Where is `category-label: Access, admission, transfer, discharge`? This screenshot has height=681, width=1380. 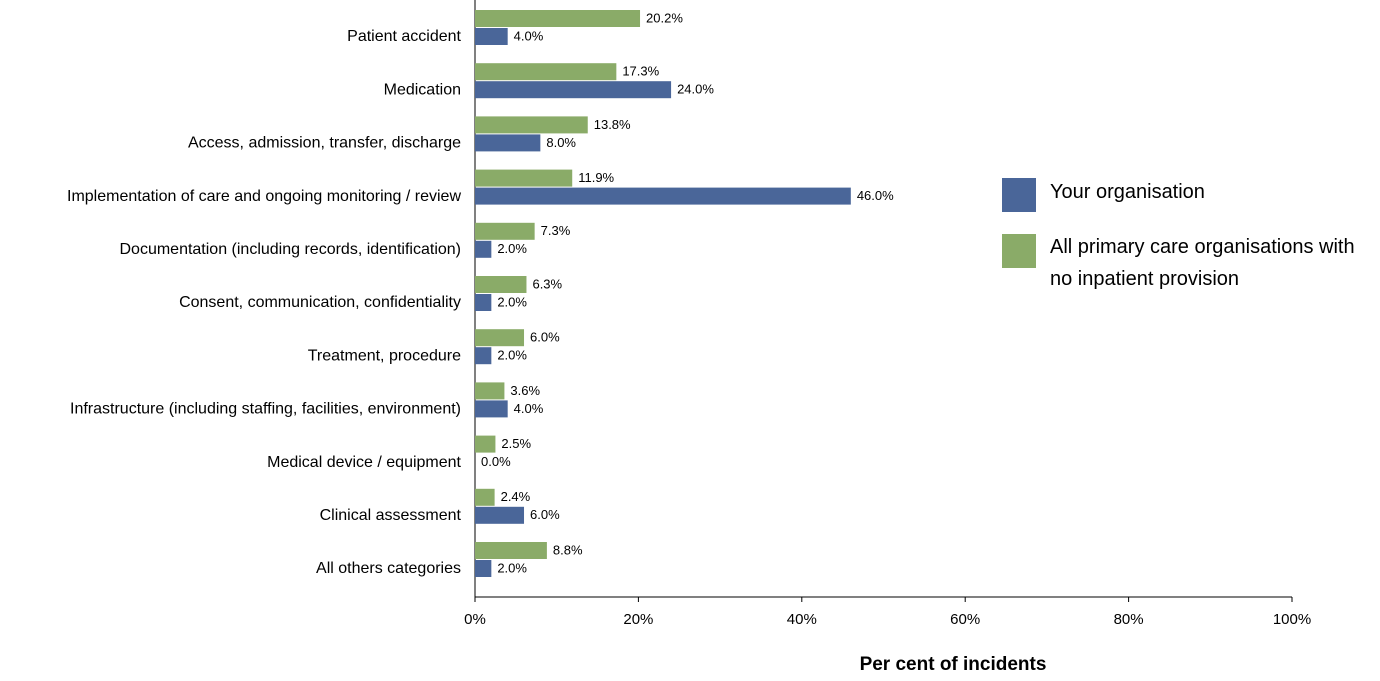
category-label: Access, admission, transfer, discharge is located at coordinates (324, 143).